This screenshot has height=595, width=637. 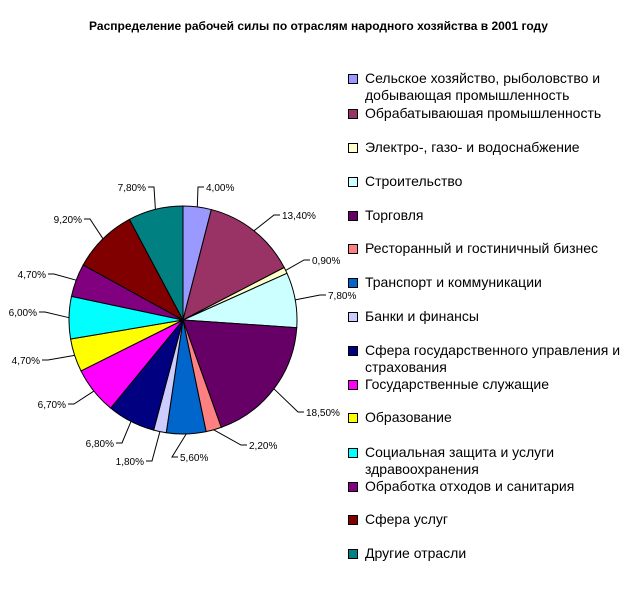 What do you see at coordinates (299, 216) in the screenshot?
I see `data-label: 13,40%` at bounding box center [299, 216].